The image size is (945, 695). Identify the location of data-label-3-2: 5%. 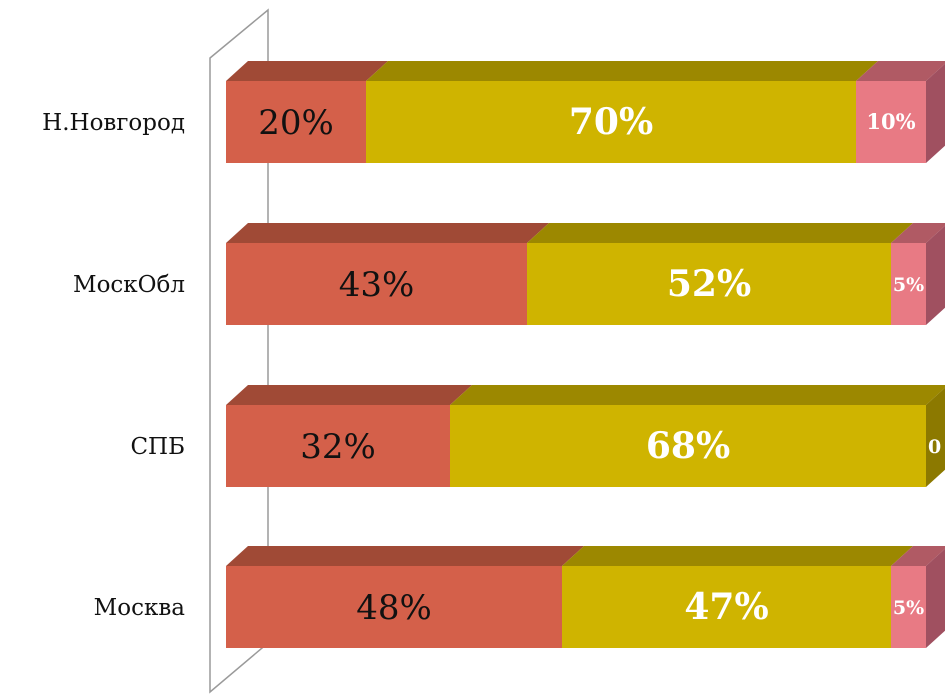
(908, 608).